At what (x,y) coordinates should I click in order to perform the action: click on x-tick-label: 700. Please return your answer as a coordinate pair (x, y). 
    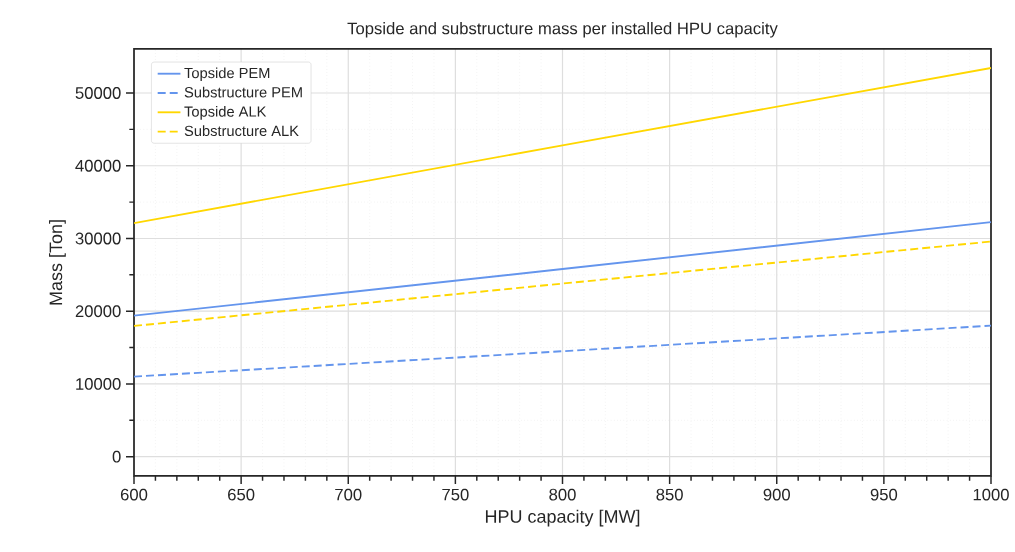
    Looking at the image, I should click on (348, 494).